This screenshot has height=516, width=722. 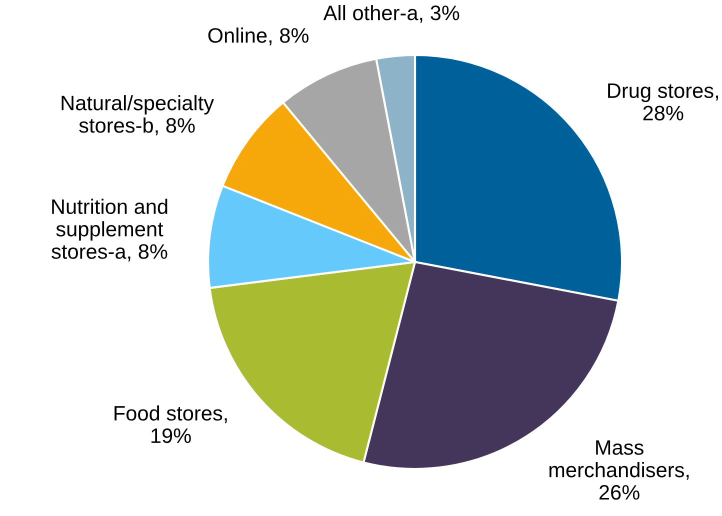 What do you see at coordinates (138, 115) in the screenshot?
I see `slice-label: Natural/specialty stores-b, 8%` at bounding box center [138, 115].